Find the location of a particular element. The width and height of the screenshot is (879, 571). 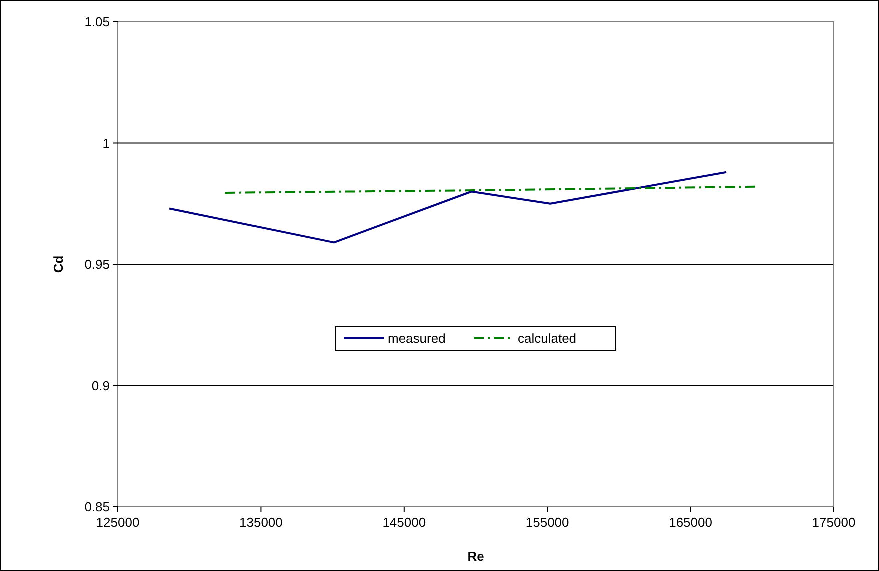

y-tick-label: 1 is located at coordinates (106, 143).